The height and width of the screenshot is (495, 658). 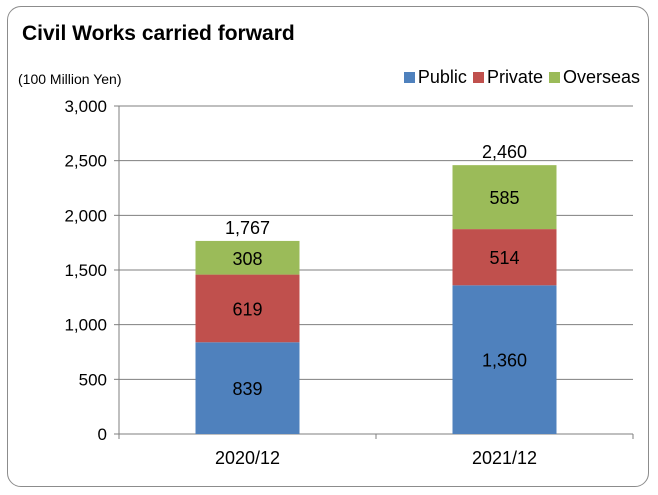 I want to click on data-label-public: 1,360, so click(x=504, y=361).